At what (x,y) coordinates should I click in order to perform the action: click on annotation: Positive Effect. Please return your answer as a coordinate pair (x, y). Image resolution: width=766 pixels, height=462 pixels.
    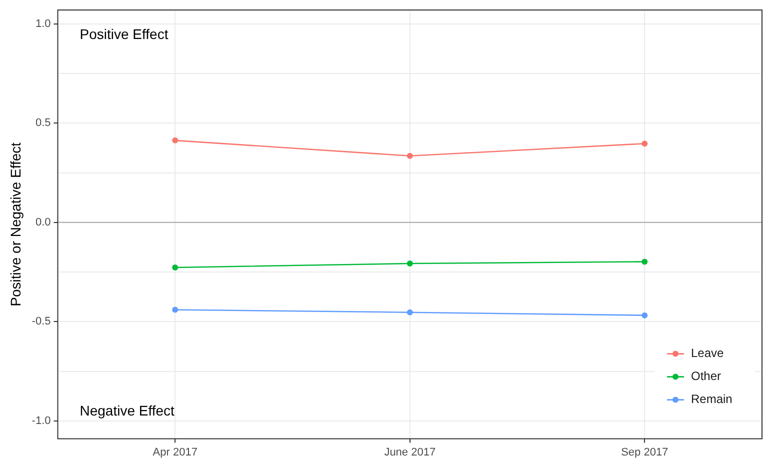
    Looking at the image, I should click on (124, 34).